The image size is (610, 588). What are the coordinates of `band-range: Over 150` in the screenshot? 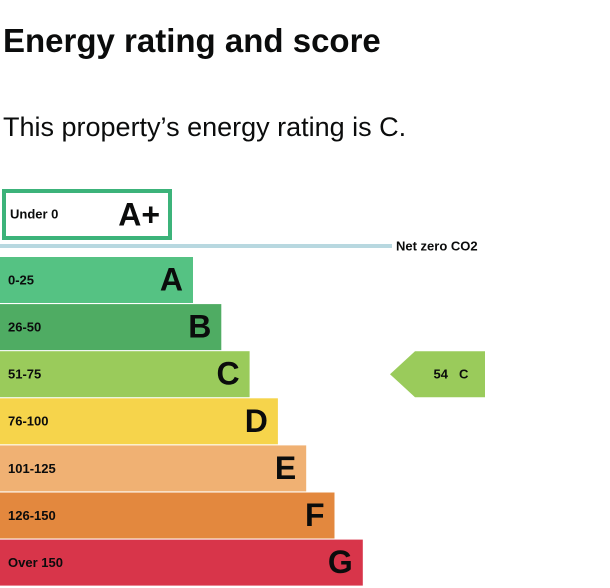 It's located at (35, 562).